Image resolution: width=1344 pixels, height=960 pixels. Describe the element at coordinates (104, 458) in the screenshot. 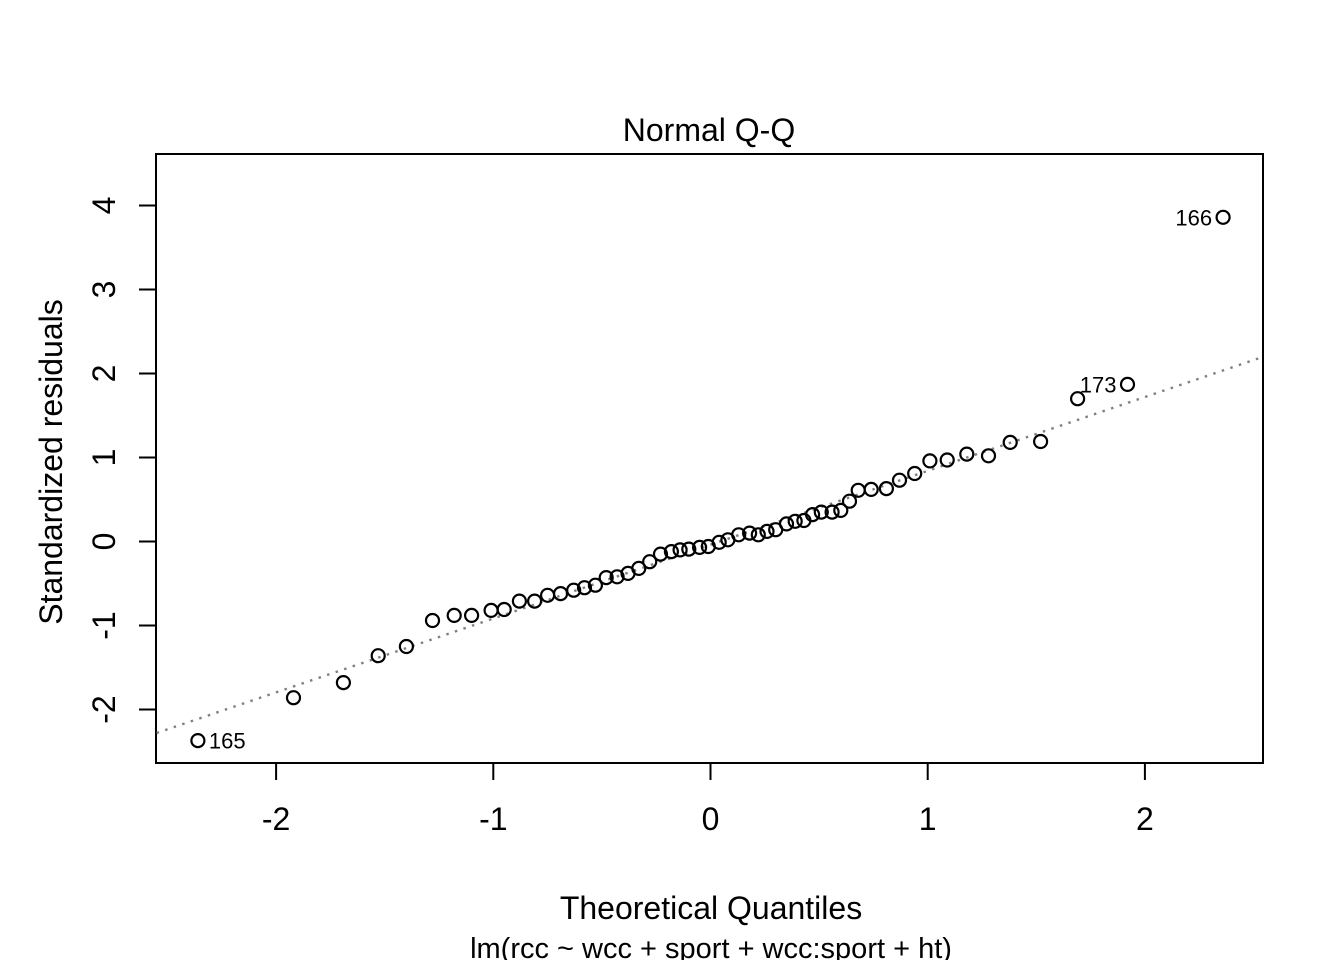

I see `y-axis-tick-label: 1` at that location.